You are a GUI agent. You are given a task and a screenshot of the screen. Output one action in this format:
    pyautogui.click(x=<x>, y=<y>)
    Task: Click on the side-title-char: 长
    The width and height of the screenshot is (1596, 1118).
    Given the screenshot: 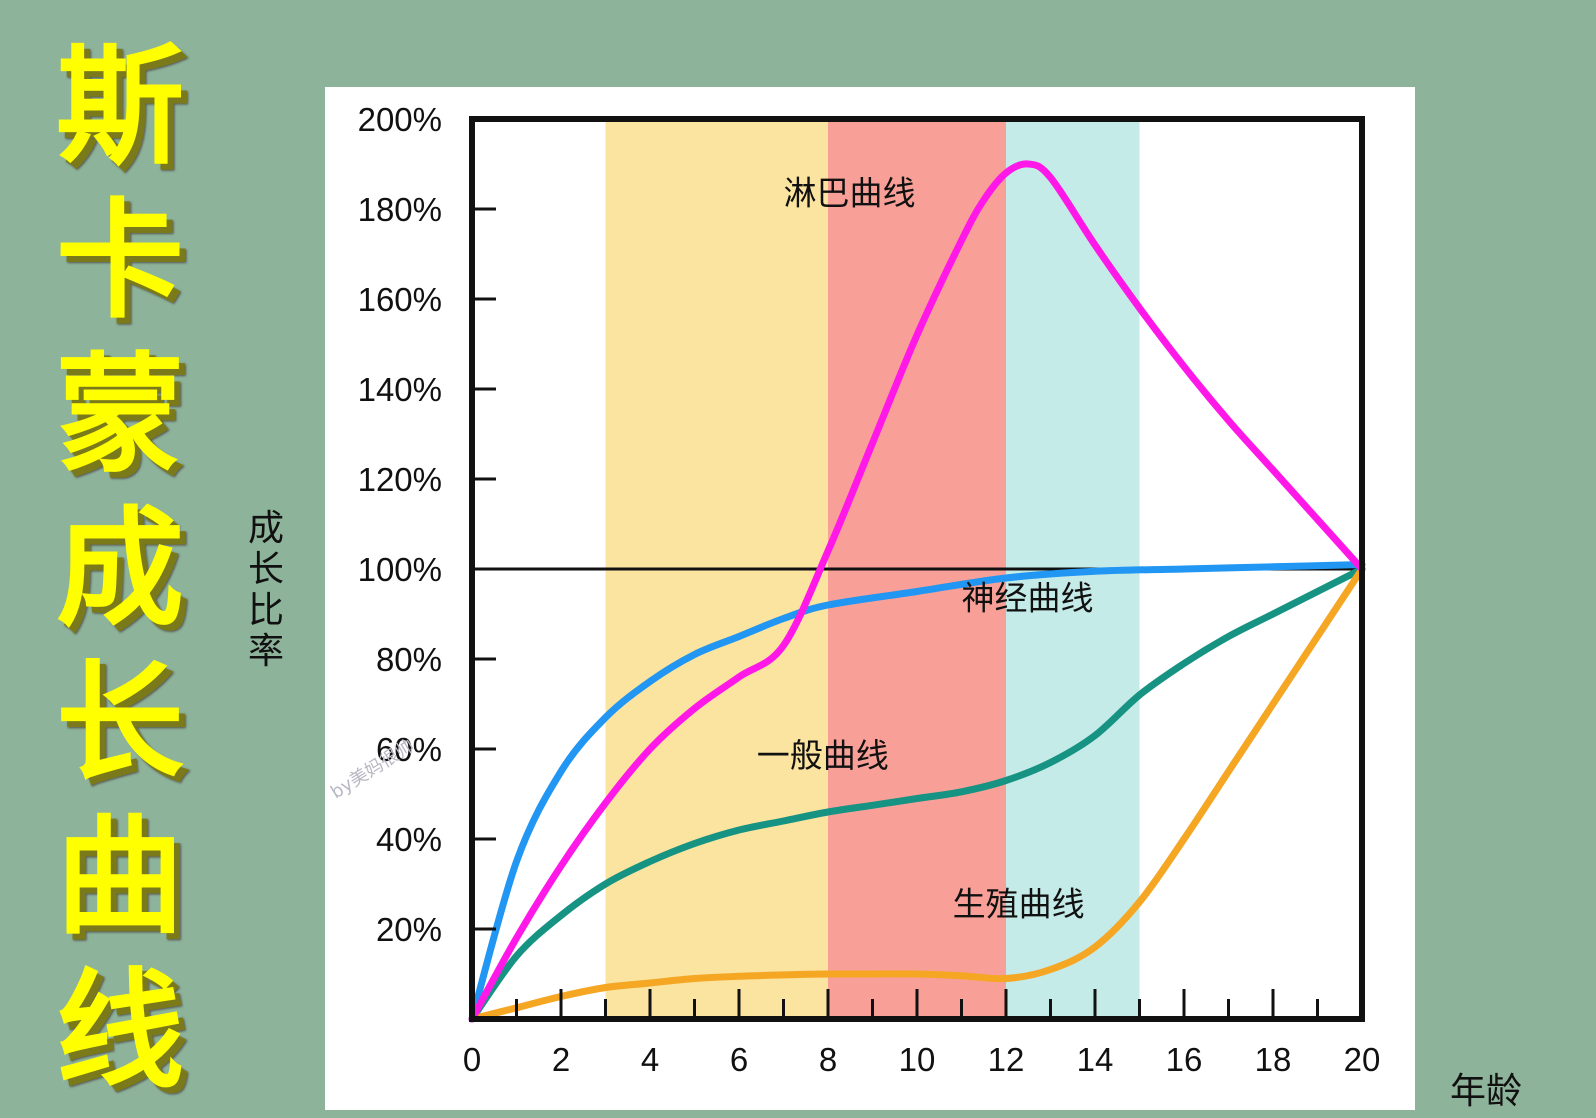 What is the action you would take?
    pyautogui.click(x=119, y=723)
    